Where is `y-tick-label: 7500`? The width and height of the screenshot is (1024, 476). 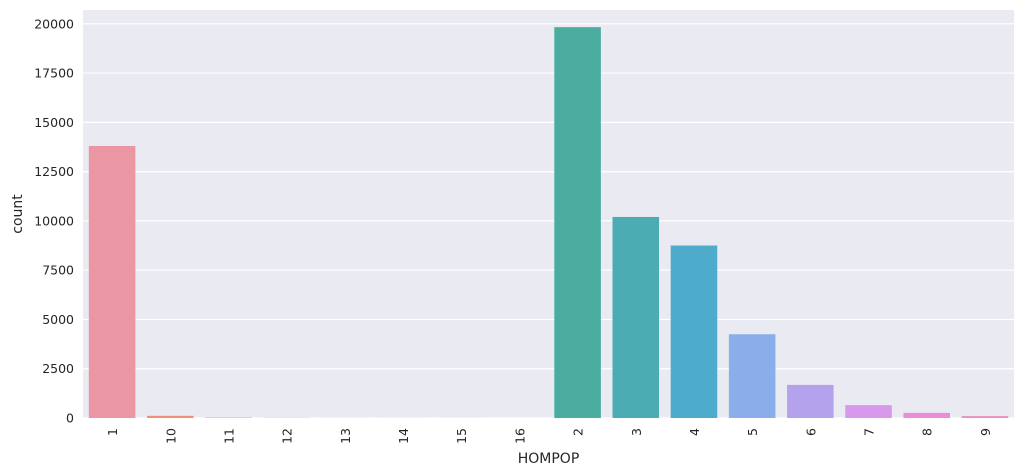 y-tick-label: 7500 is located at coordinates (58, 270).